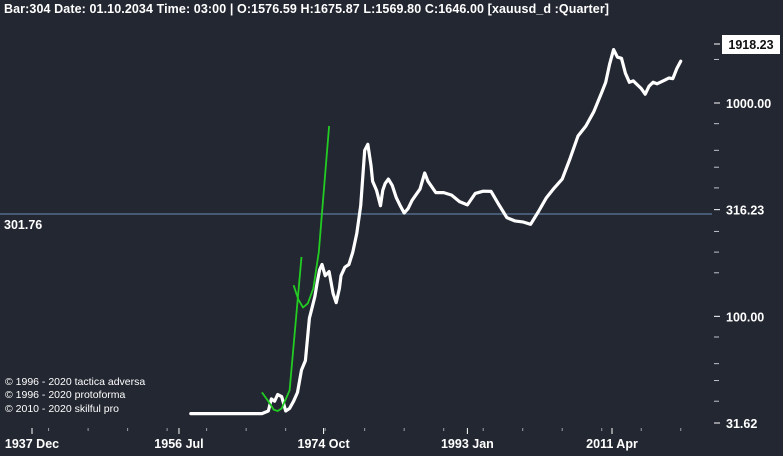  I want to click on last-price-box, so click(751, 44).